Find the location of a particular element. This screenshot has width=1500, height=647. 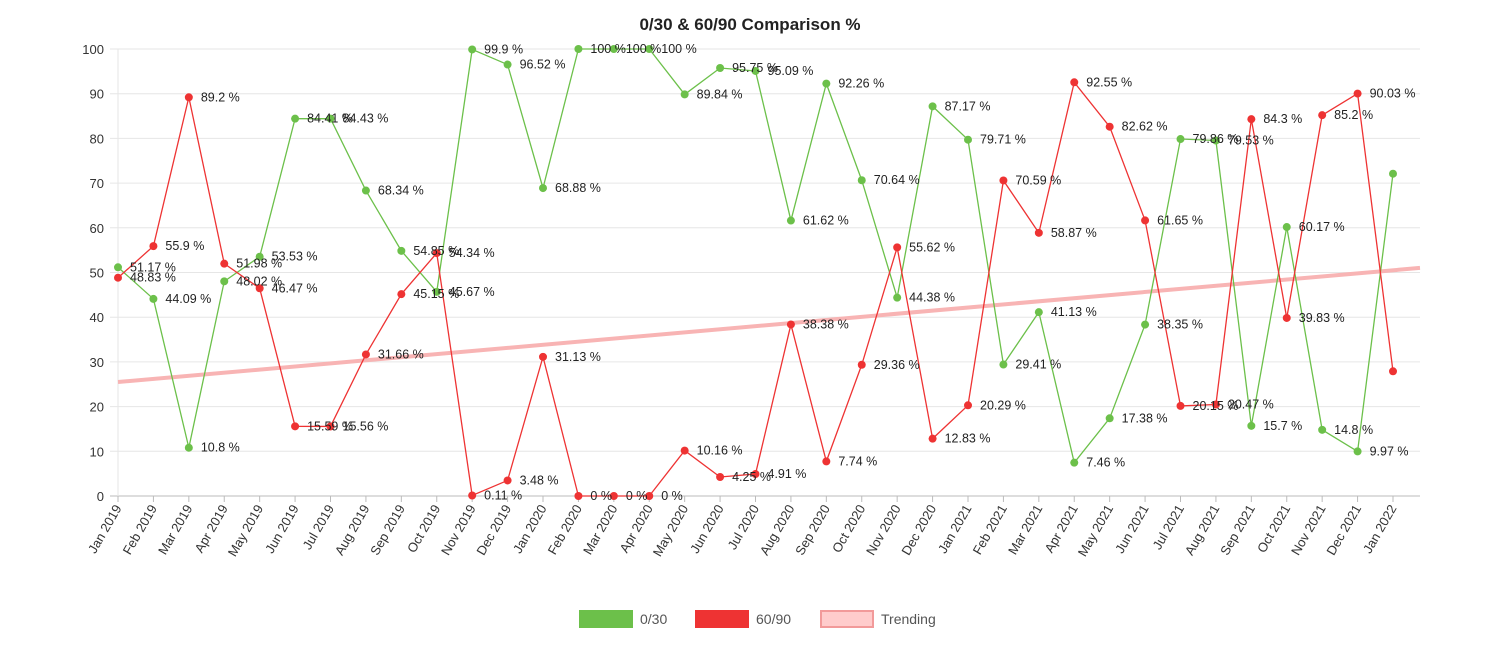

data-label: 90.03 % is located at coordinates (1393, 94).